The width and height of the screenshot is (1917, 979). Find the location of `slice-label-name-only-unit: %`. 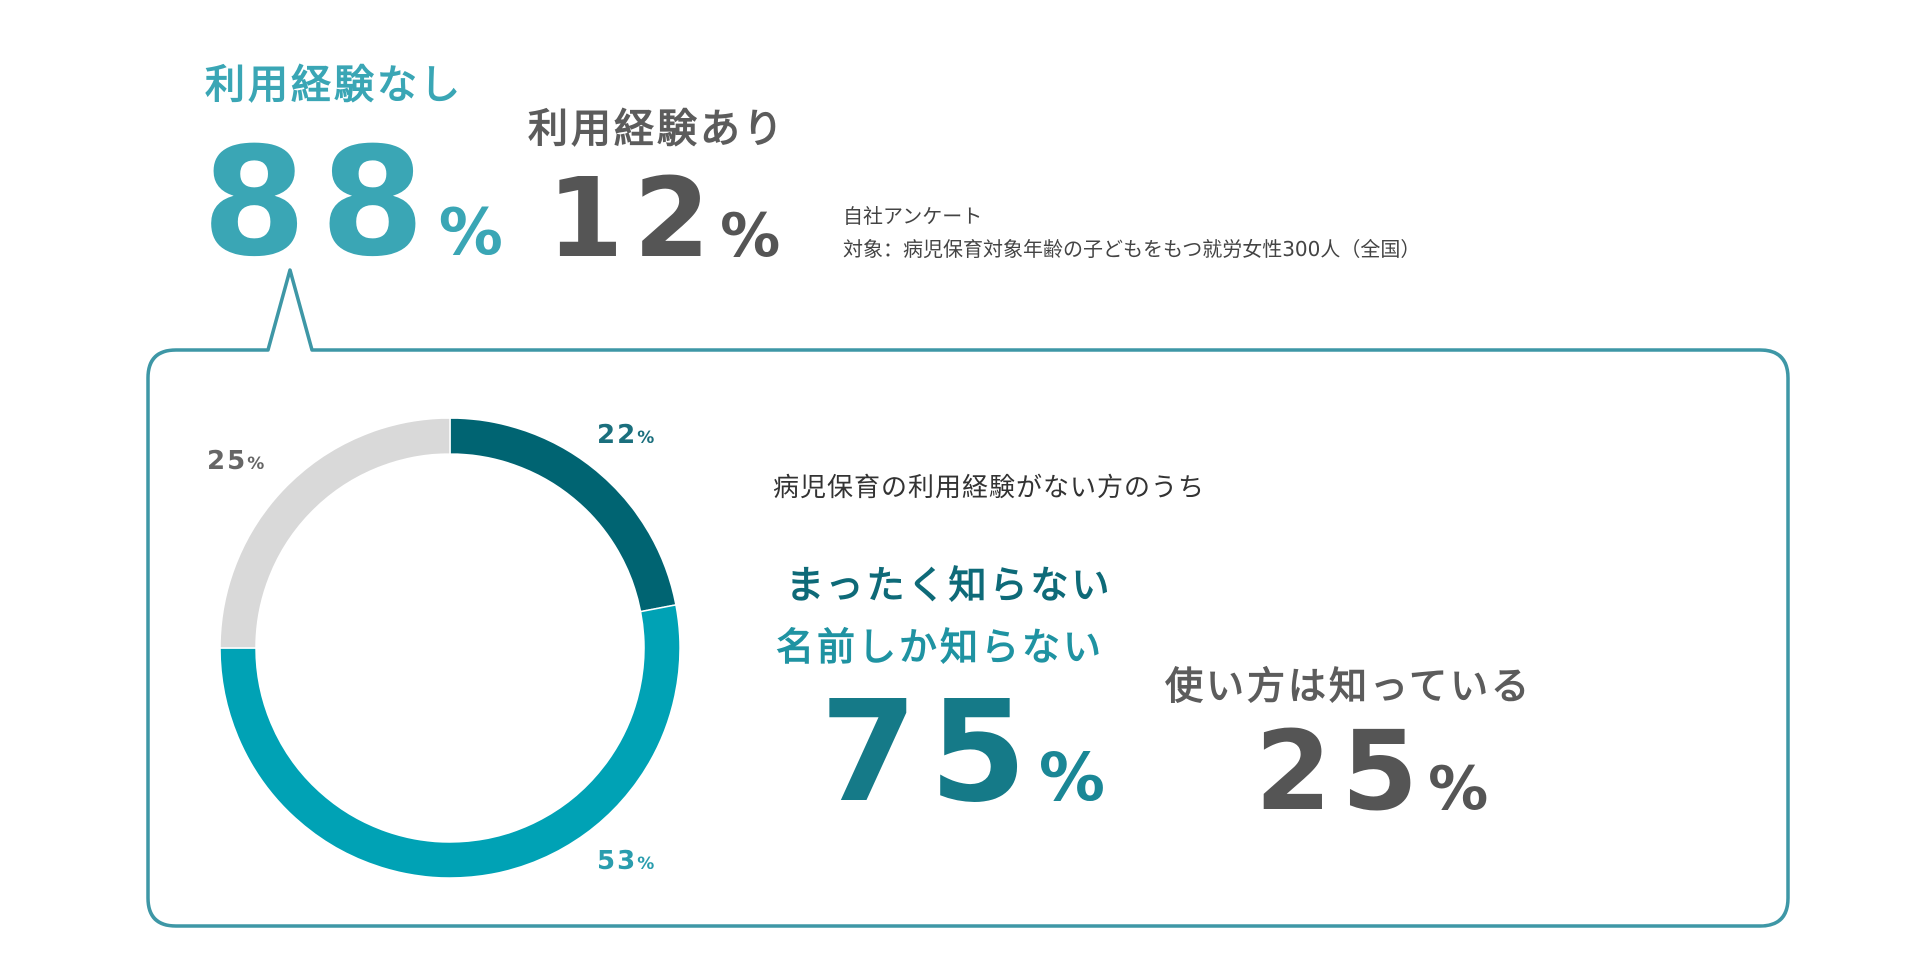

slice-label-name-only-unit: % is located at coordinates (647, 864).